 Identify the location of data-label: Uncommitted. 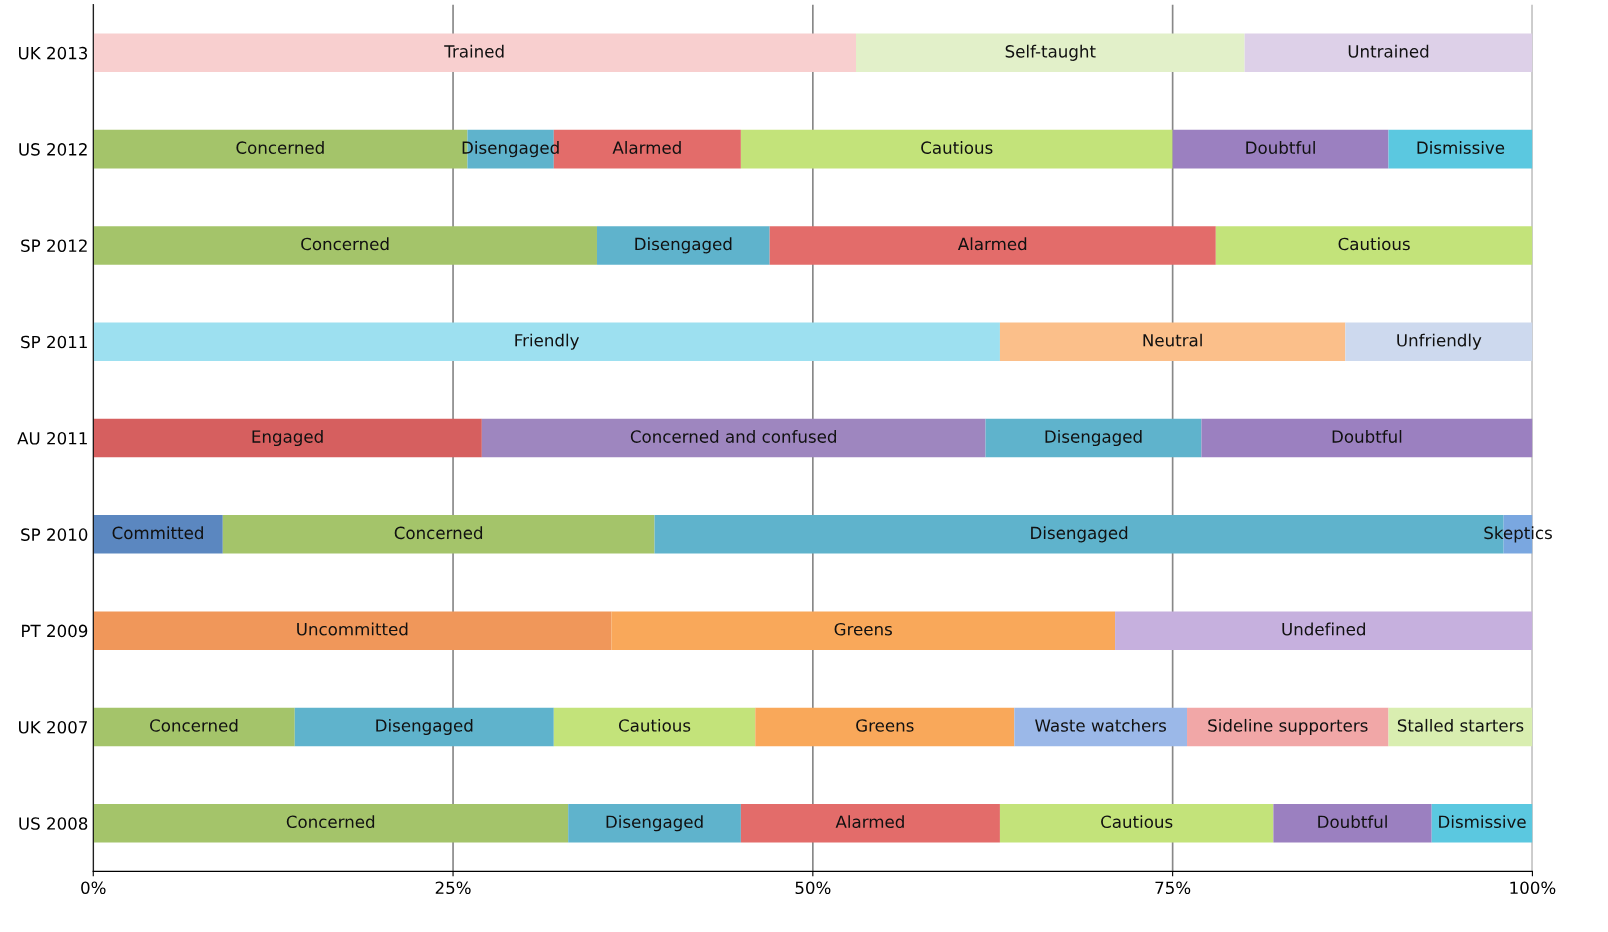
(352, 629).